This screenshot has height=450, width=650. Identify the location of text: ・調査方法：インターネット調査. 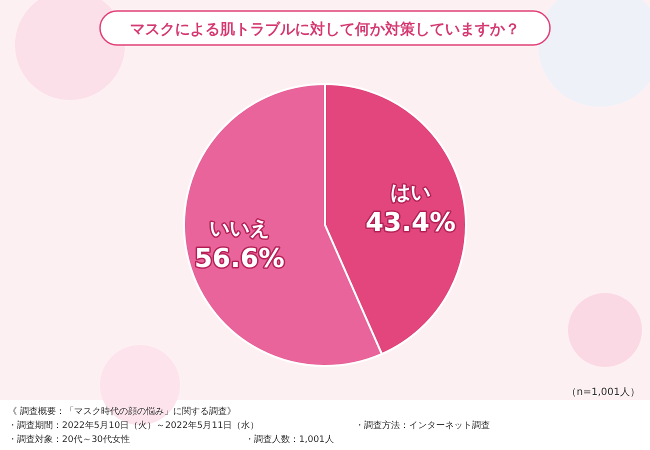
(422, 425).